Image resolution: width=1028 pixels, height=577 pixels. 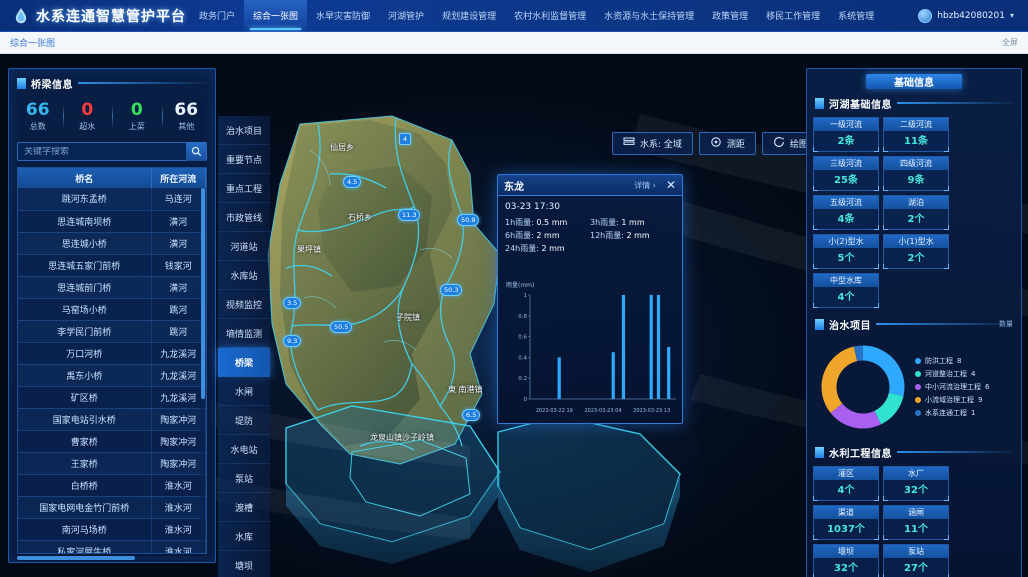 What do you see at coordinates (112, 546) in the screenshot?
I see `table-row: 私家河屋牛桥 淮水河` at bounding box center [112, 546].